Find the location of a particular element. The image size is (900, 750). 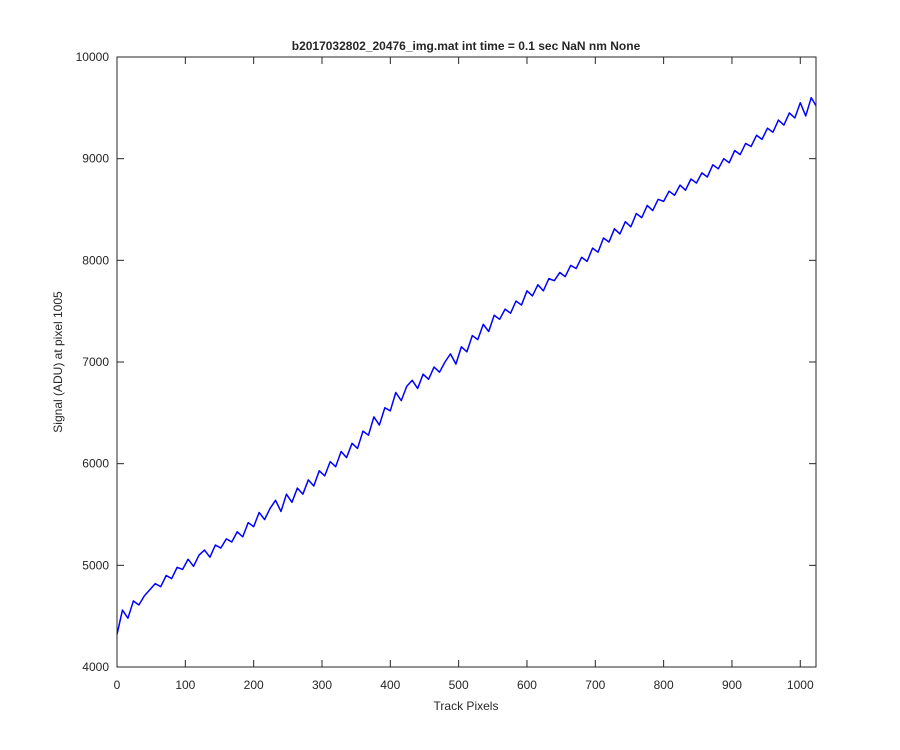

x-tick-label: 500 is located at coordinates (459, 685).